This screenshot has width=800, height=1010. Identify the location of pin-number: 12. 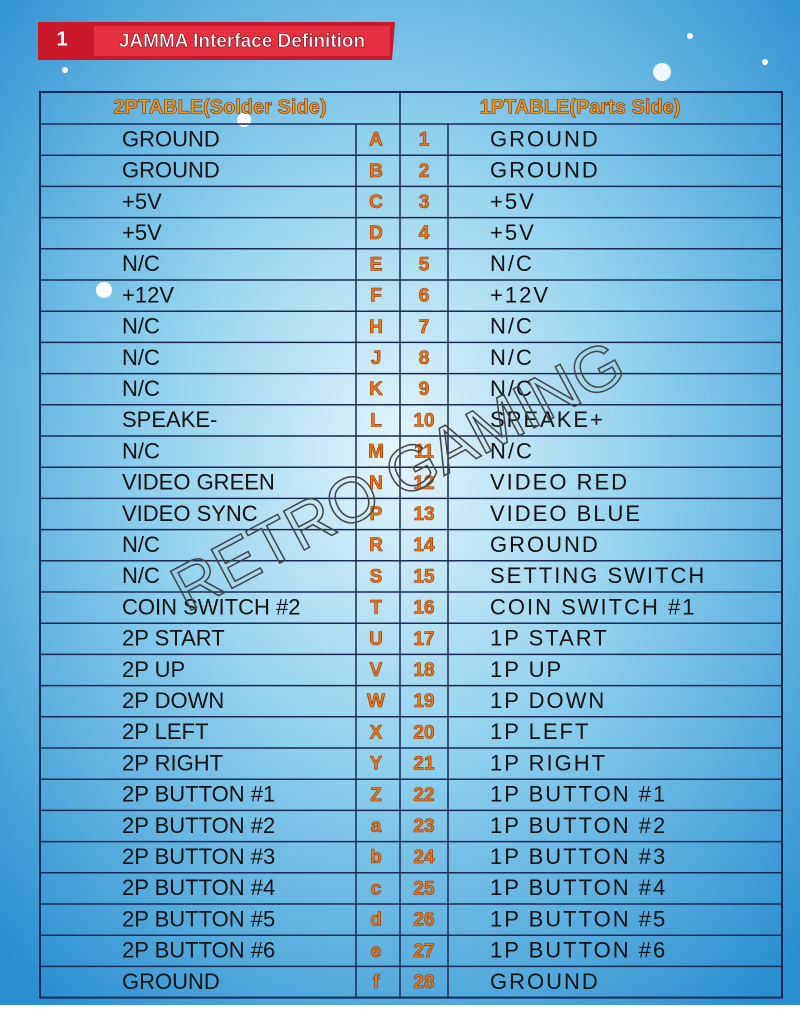
(423, 483).